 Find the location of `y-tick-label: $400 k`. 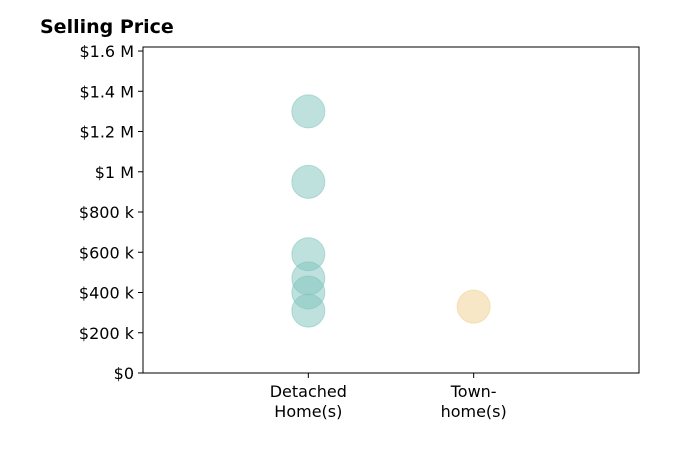

y-tick-label: $400 k is located at coordinates (107, 293).